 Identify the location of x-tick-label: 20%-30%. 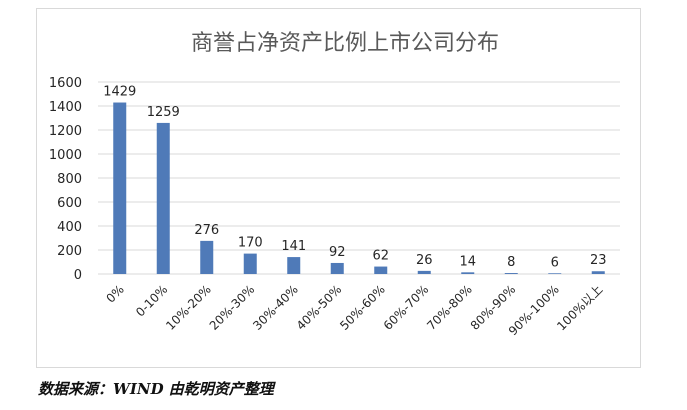
(232, 307).